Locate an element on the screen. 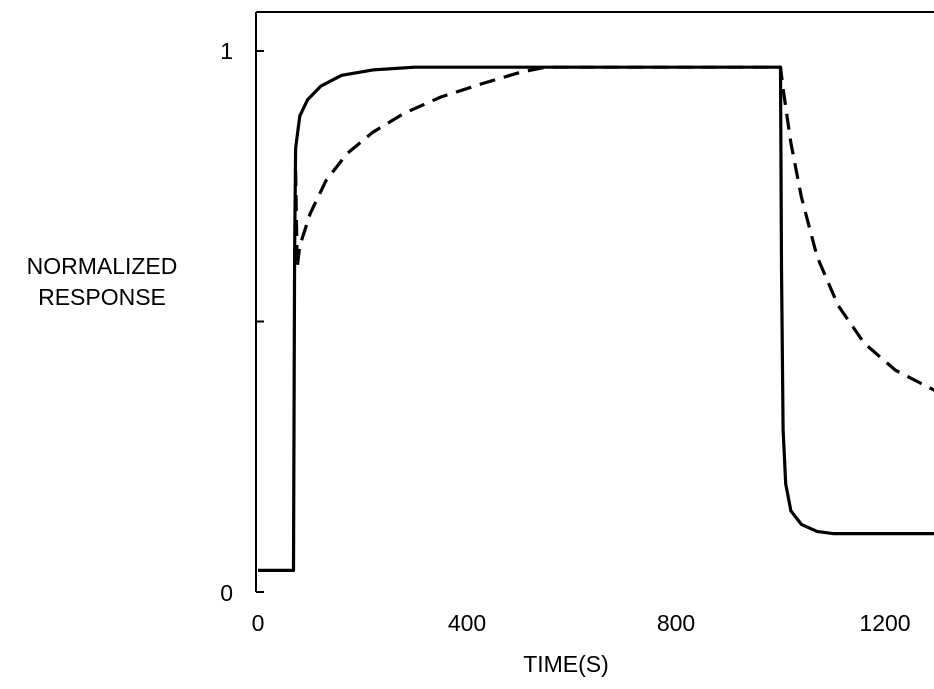 This screenshot has height=689, width=934. x-tick-label: 0 is located at coordinates (258, 623).